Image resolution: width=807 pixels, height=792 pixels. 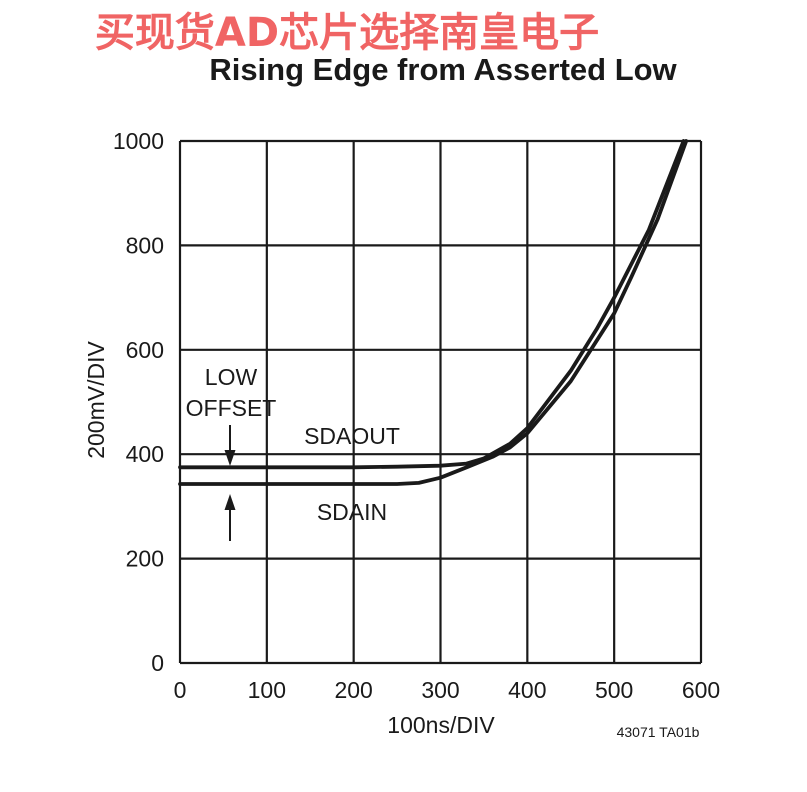 What do you see at coordinates (138, 402) in the screenshot?
I see `y-axis-ticks: 0 200 400 600 800 1000` at bounding box center [138, 402].